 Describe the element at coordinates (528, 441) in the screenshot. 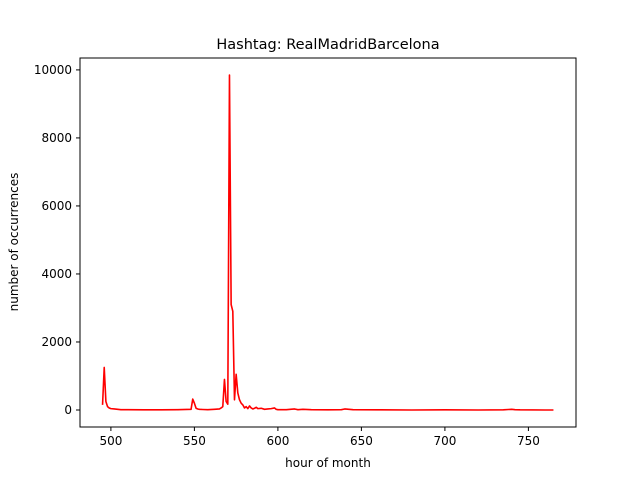

I see `x-tick-label: 750` at that location.